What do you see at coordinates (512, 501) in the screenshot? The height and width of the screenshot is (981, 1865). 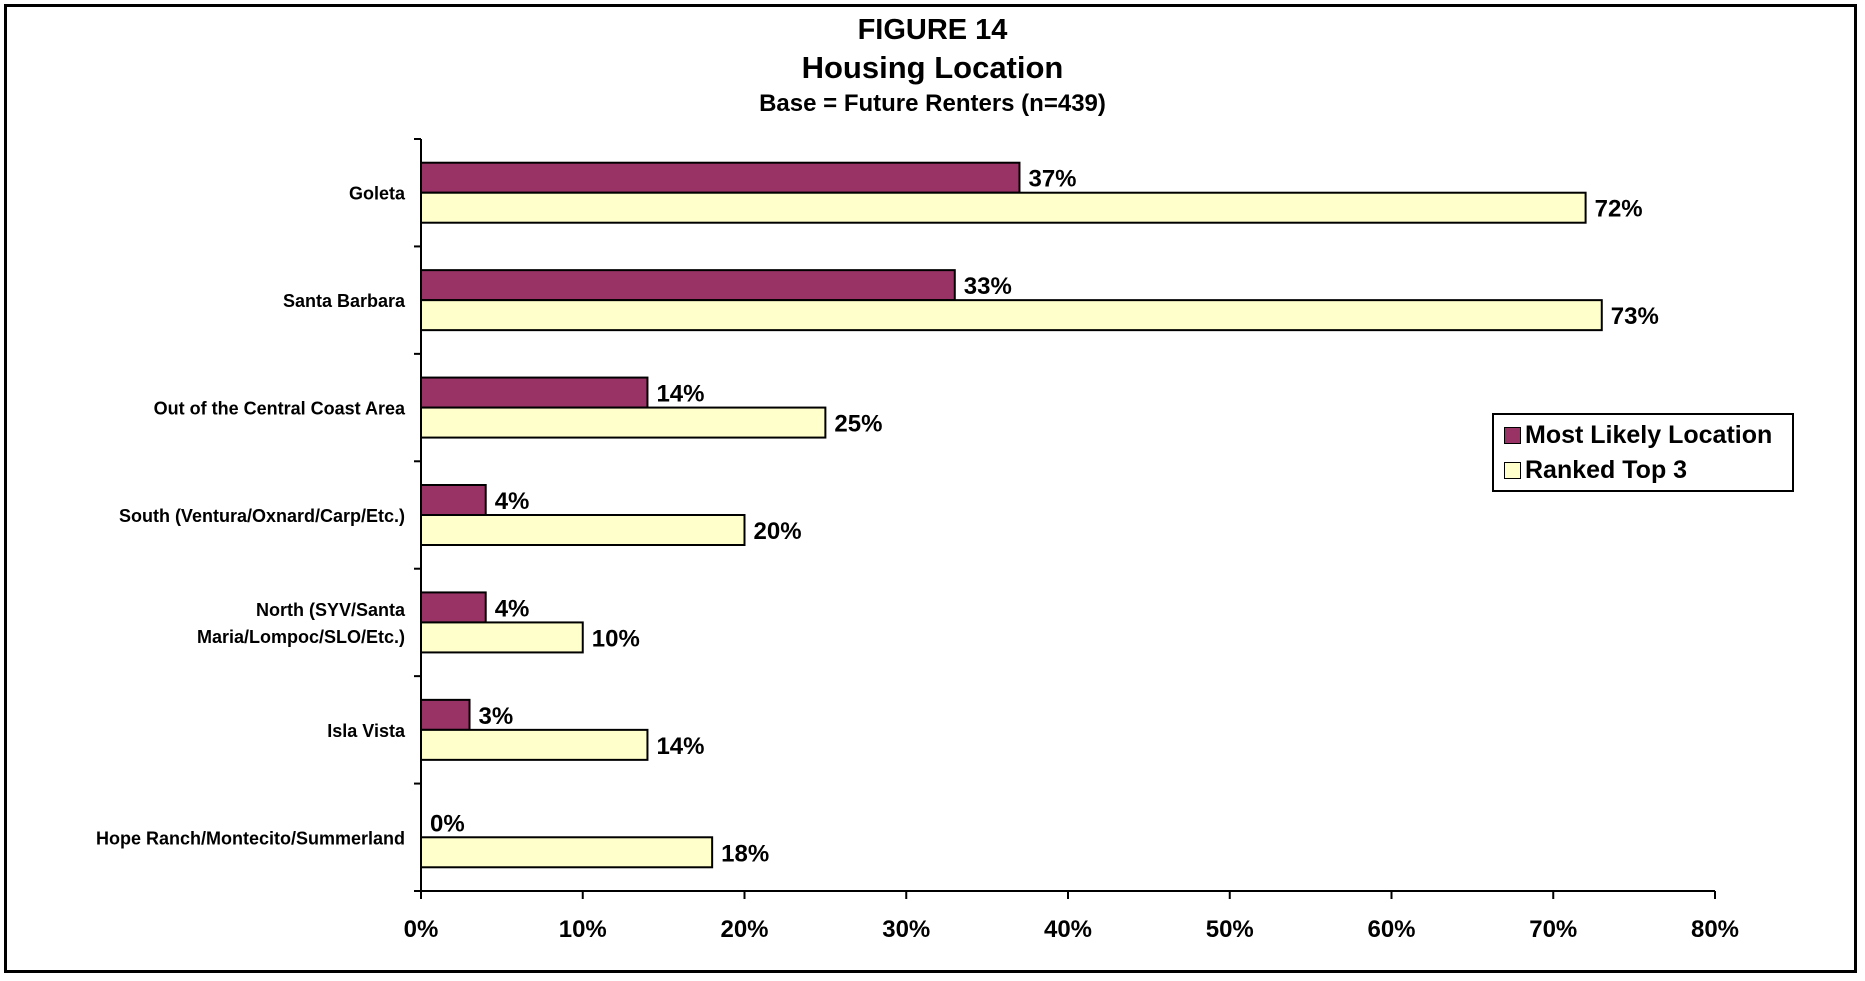 I see `value-label-most-likely-south-ventura-oxnard-carp-etc: 4%` at bounding box center [512, 501].